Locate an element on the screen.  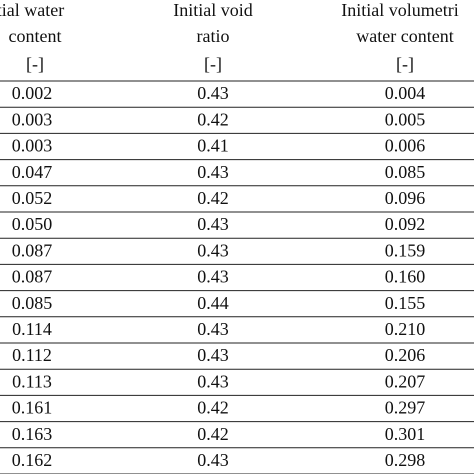
cell: 0.050 is located at coordinates (32, 224).